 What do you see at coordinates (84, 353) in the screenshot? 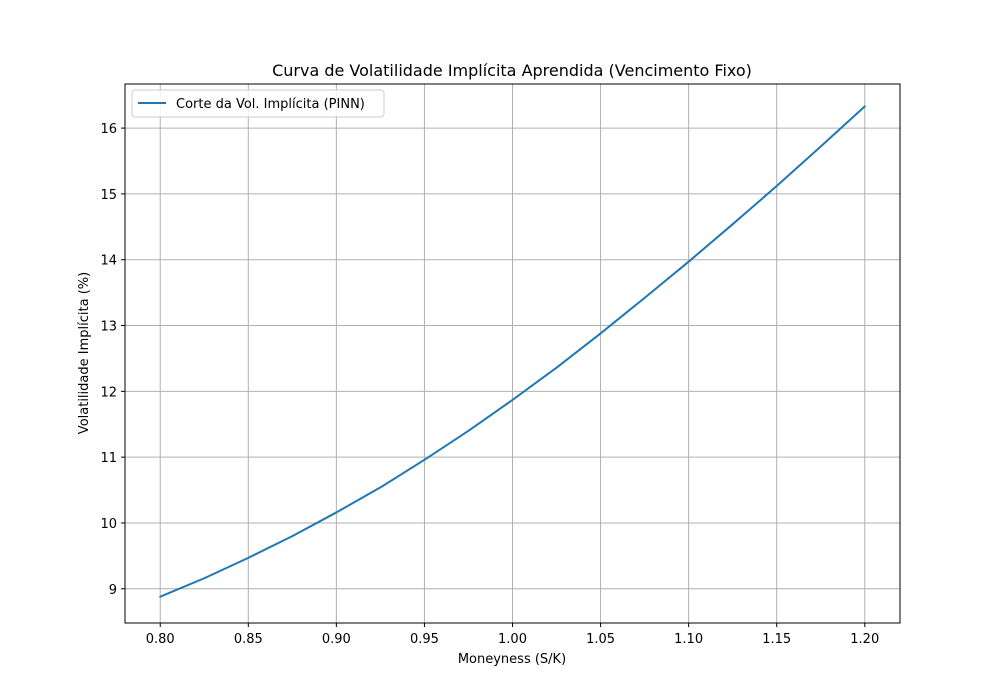
I see `y-axis-label: Volatilidade Implícita (%)` at bounding box center [84, 353].